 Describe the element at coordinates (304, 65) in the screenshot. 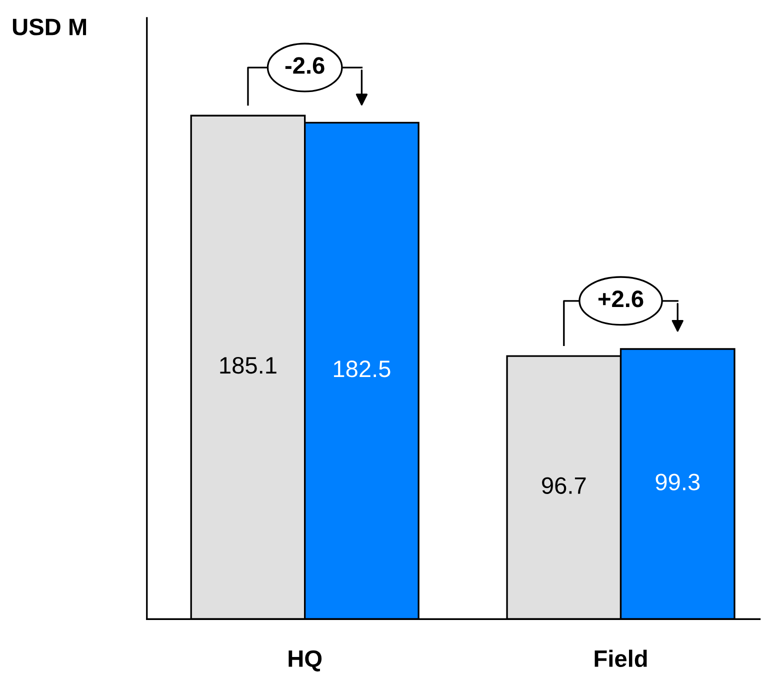

I see `annotation: -2.6` at that location.